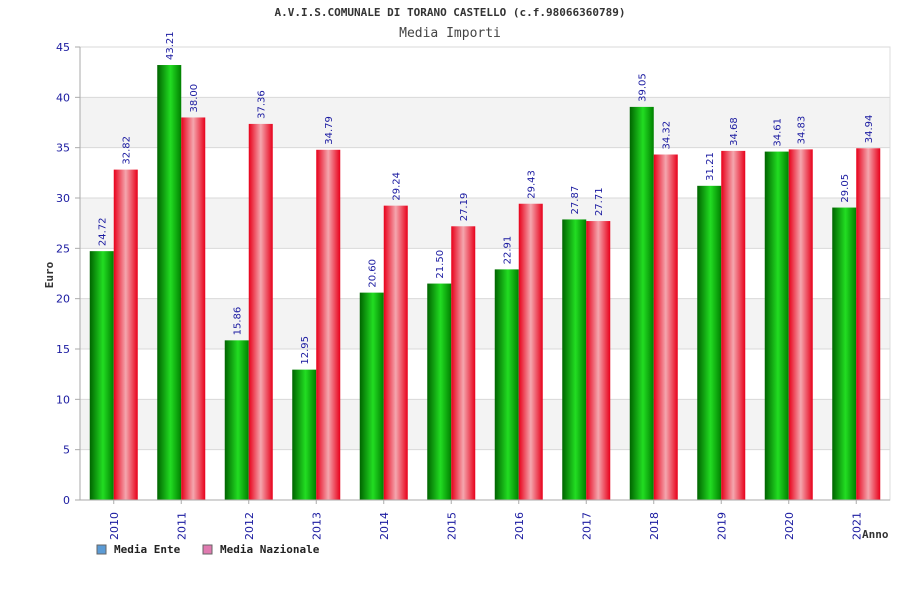 The height and width of the screenshot is (600, 900). What do you see at coordinates (238, 321) in the screenshot?
I see `value-label-media-ente: 15.86` at bounding box center [238, 321].